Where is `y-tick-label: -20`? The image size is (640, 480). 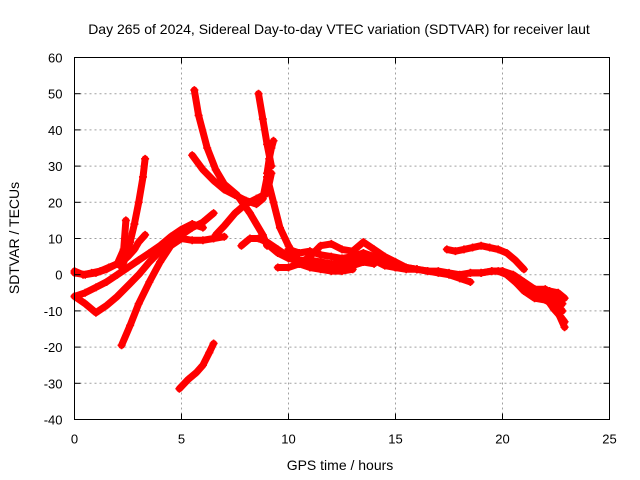
y-tick-label: -20 is located at coordinates (53, 347).